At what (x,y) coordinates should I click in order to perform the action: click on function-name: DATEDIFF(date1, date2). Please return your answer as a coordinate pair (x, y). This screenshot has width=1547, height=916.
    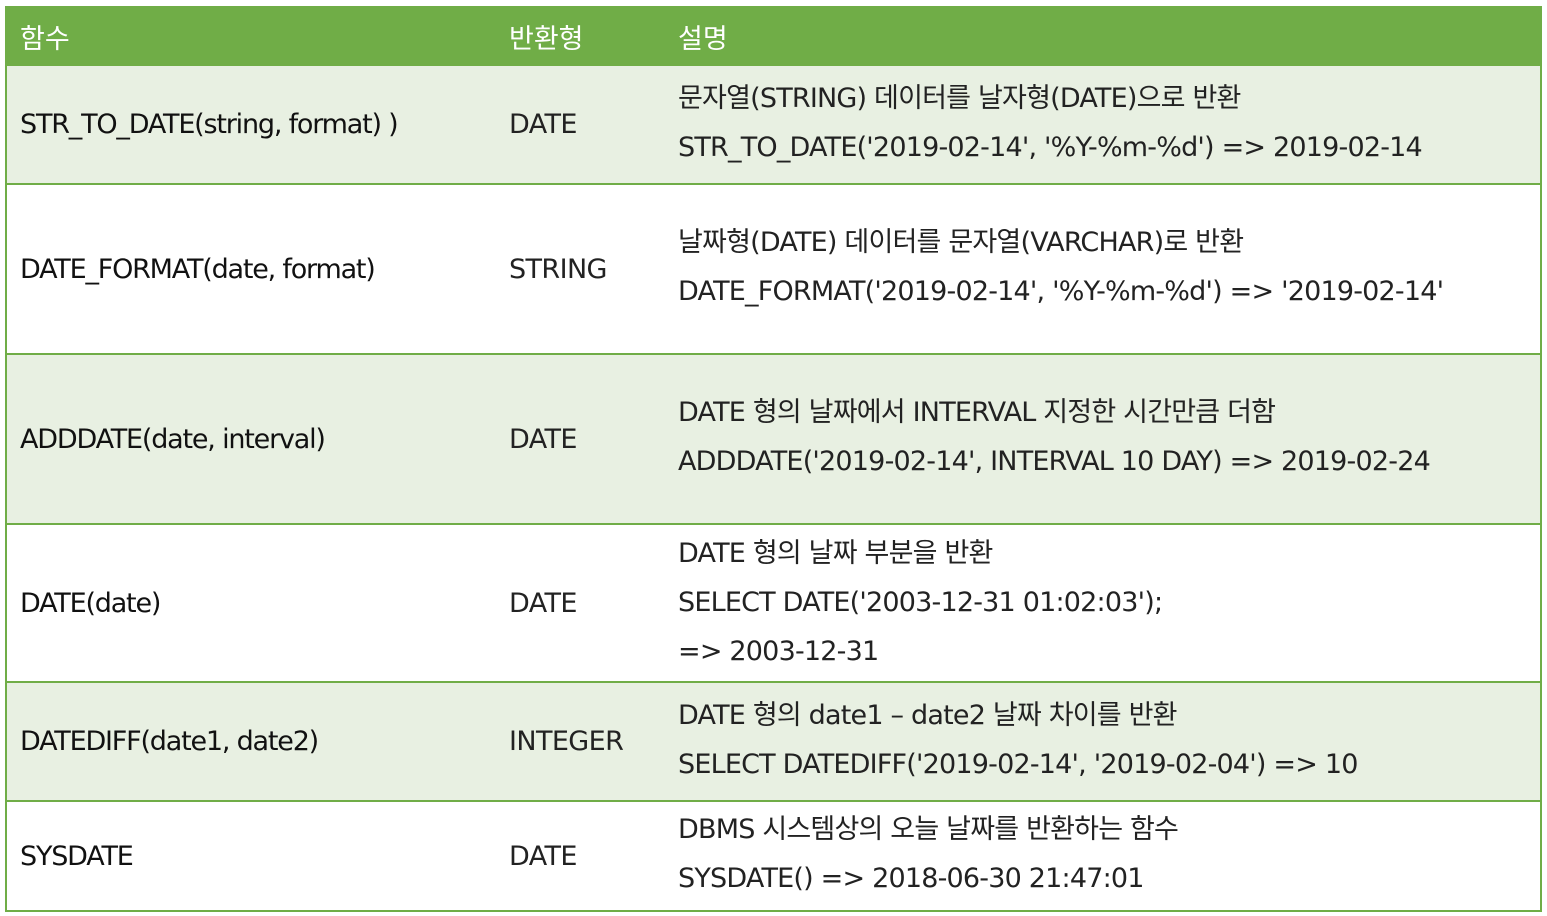
    Looking at the image, I should click on (169, 741).